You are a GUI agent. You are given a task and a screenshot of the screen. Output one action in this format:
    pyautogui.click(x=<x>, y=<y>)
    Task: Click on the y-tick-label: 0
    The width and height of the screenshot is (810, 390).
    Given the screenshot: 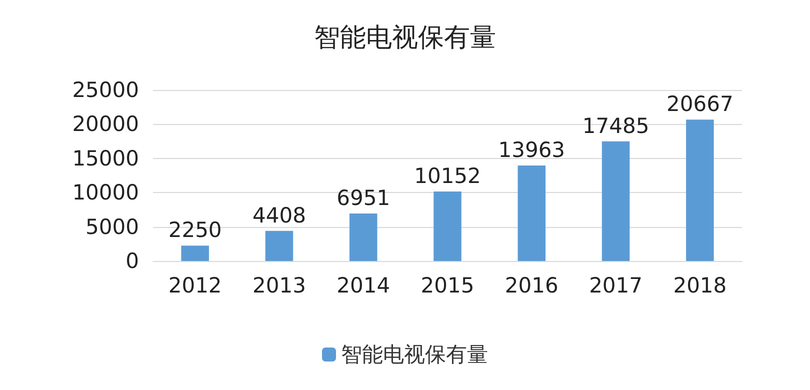 What is the action you would take?
    pyautogui.click(x=132, y=261)
    